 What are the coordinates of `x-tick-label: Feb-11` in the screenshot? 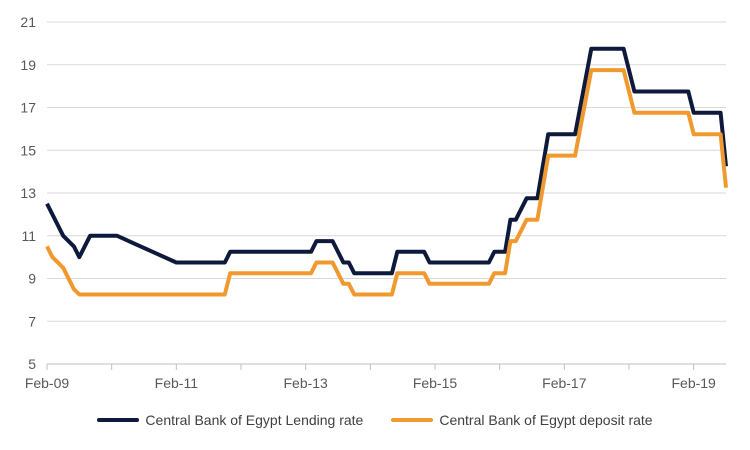 It's located at (177, 383).